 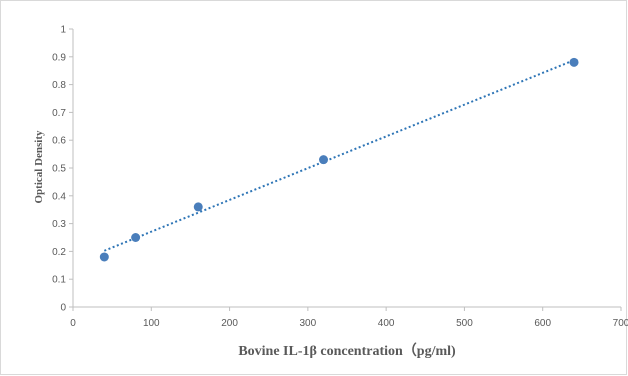 I want to click on y-tick-label: 0.3, so click(x=59, y=224).